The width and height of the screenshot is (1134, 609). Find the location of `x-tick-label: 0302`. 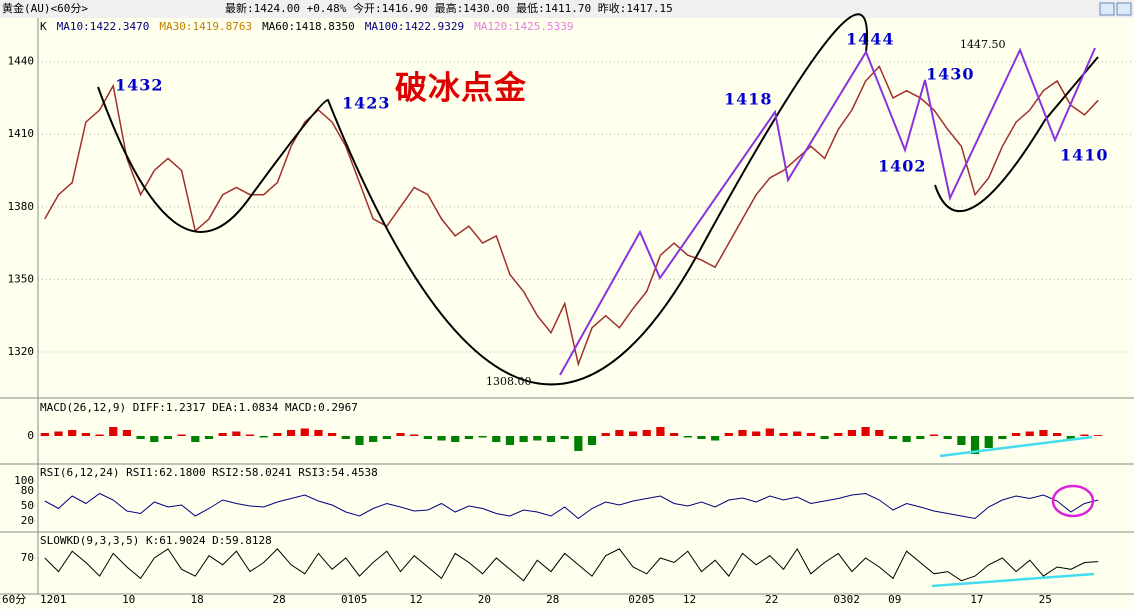

x-tick-label: 0302 is located at coordinates (846, 599).